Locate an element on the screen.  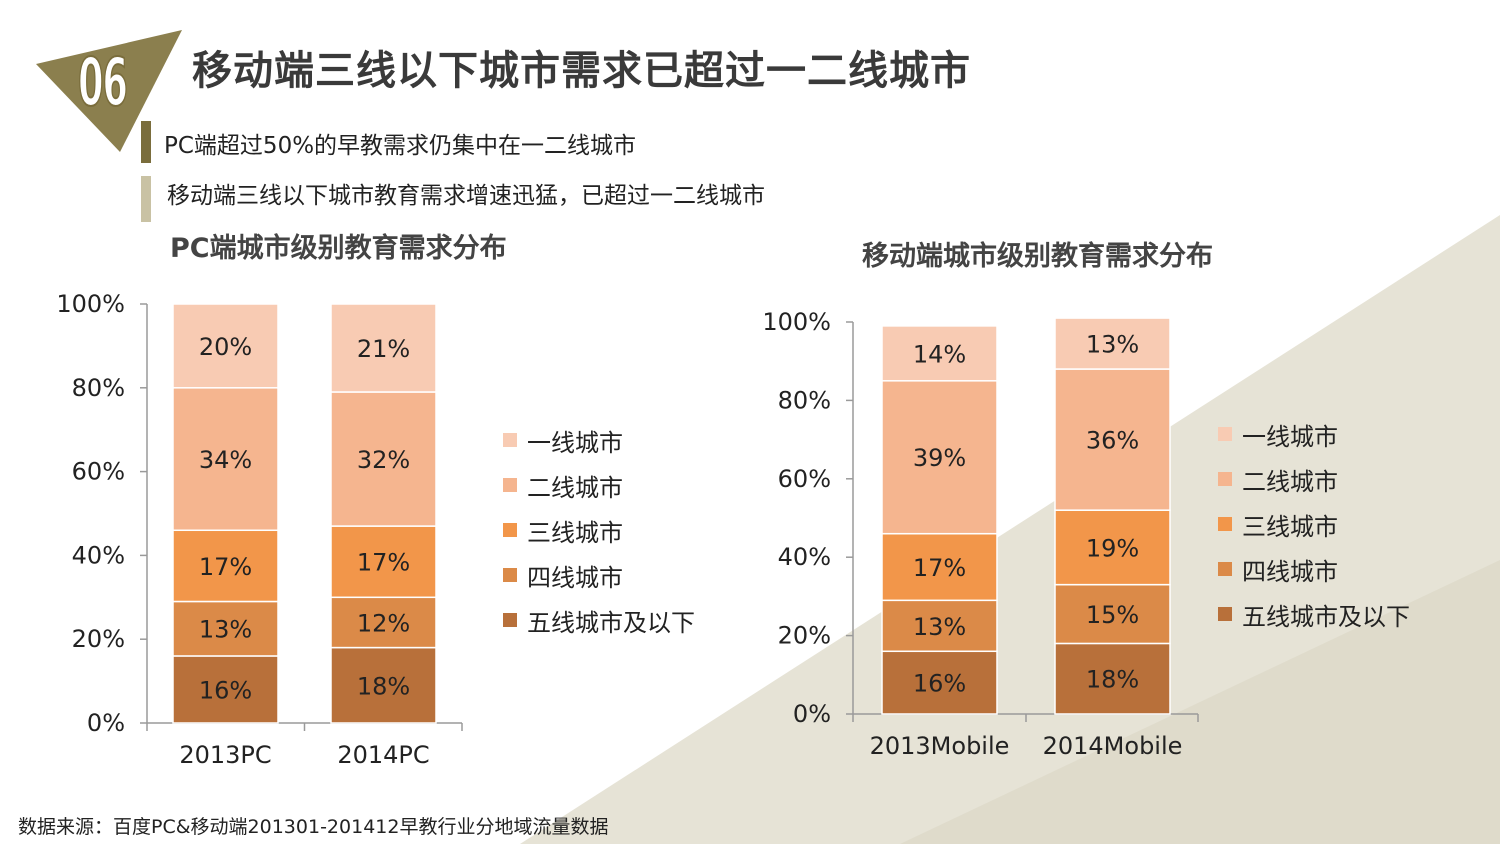
header-triangle-icon is located at coordinates (109, 91).